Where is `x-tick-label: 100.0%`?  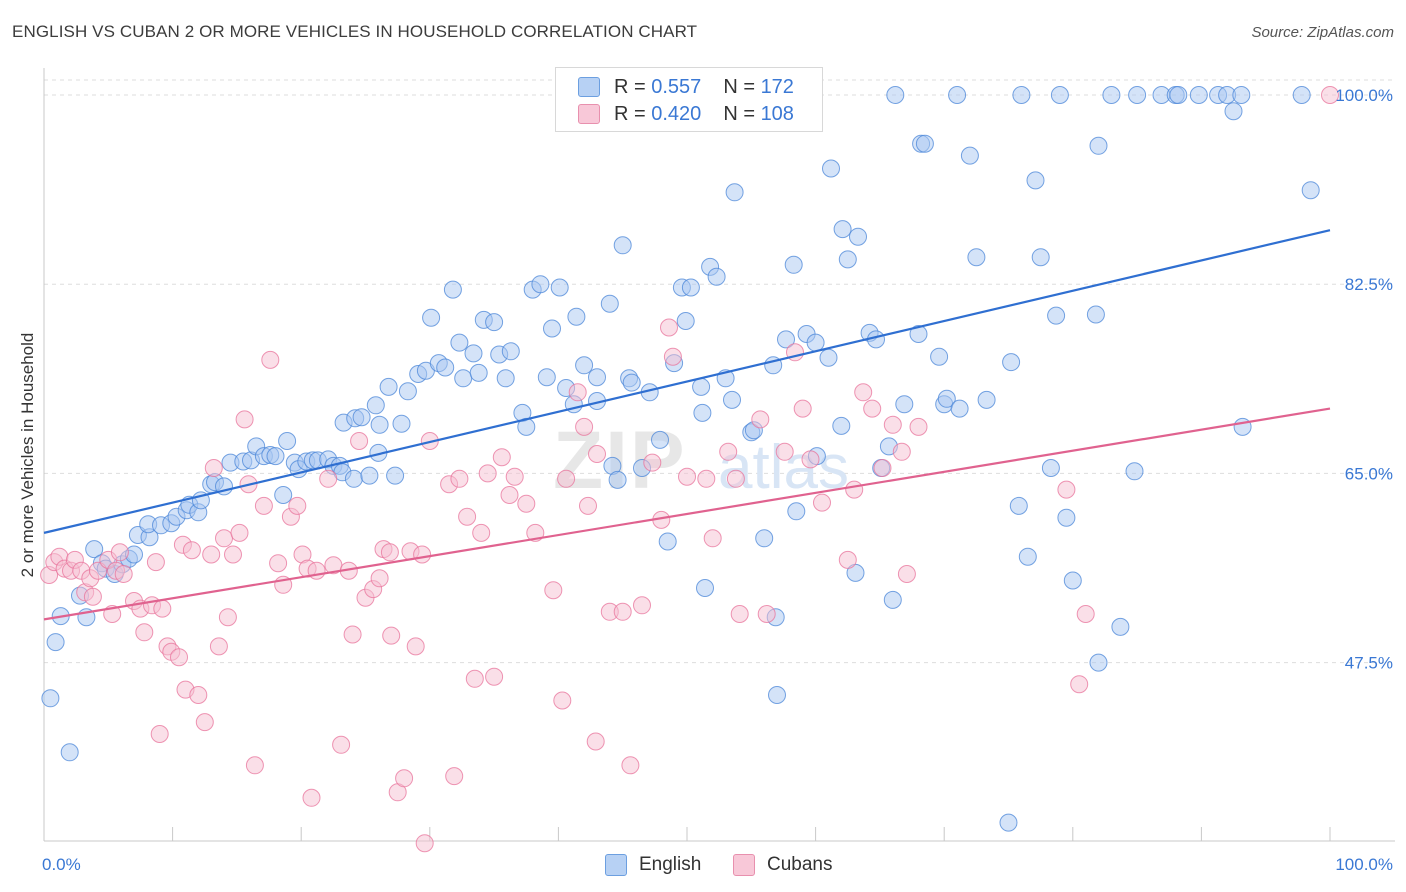
x-tick-label: 100.0% is located at coordinates (1364, 864).